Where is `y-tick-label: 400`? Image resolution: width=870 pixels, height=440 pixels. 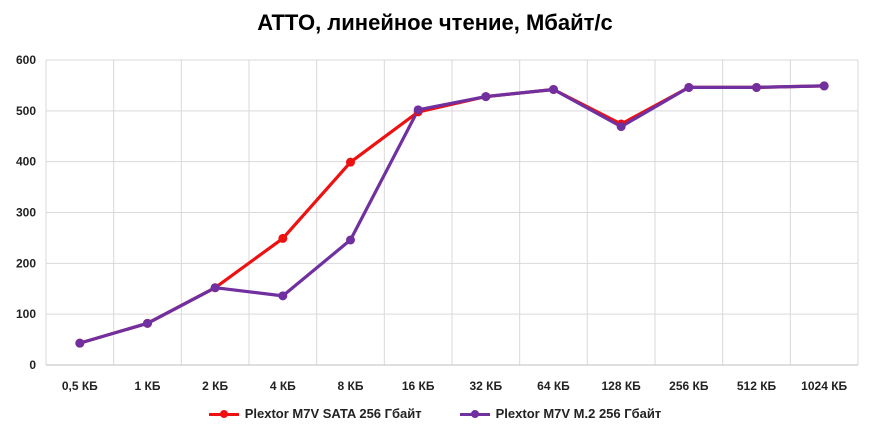 y-tick-label: 400 is located at coordinates (26, 162).